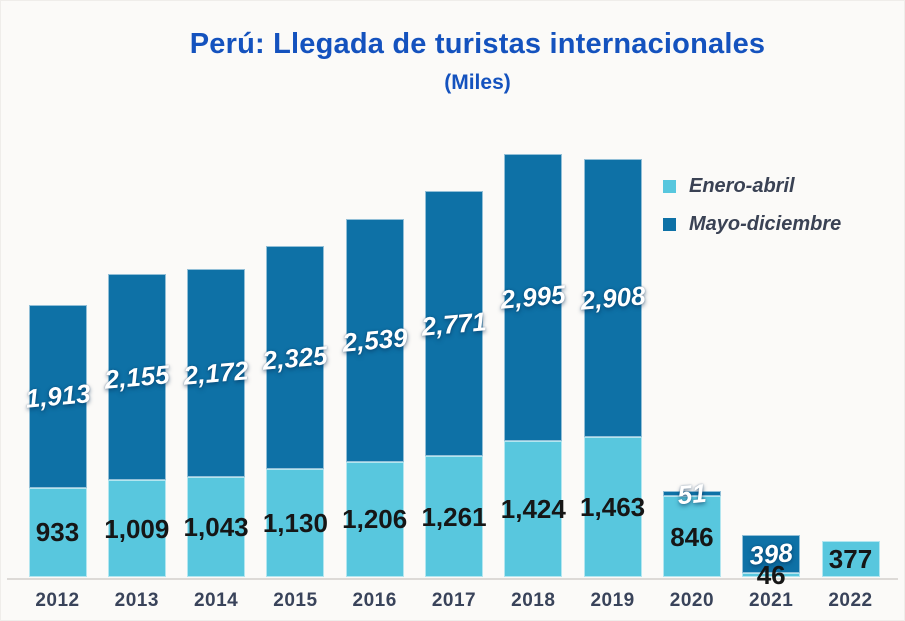 The height and width of the screenshot is (621, 905). I want to click on value-label-mayo-diciembre-2015: 2,325, so click(295, 357).